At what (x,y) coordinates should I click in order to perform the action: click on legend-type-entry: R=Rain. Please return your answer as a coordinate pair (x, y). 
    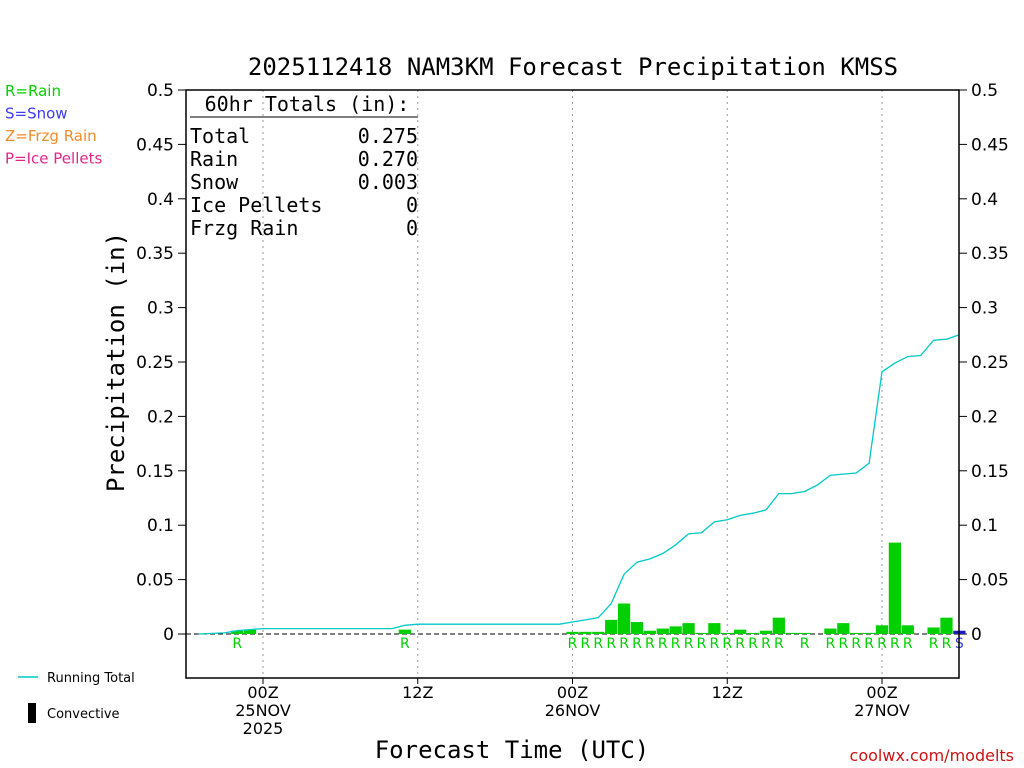
    Looking at the image, I should click on (33, 91).